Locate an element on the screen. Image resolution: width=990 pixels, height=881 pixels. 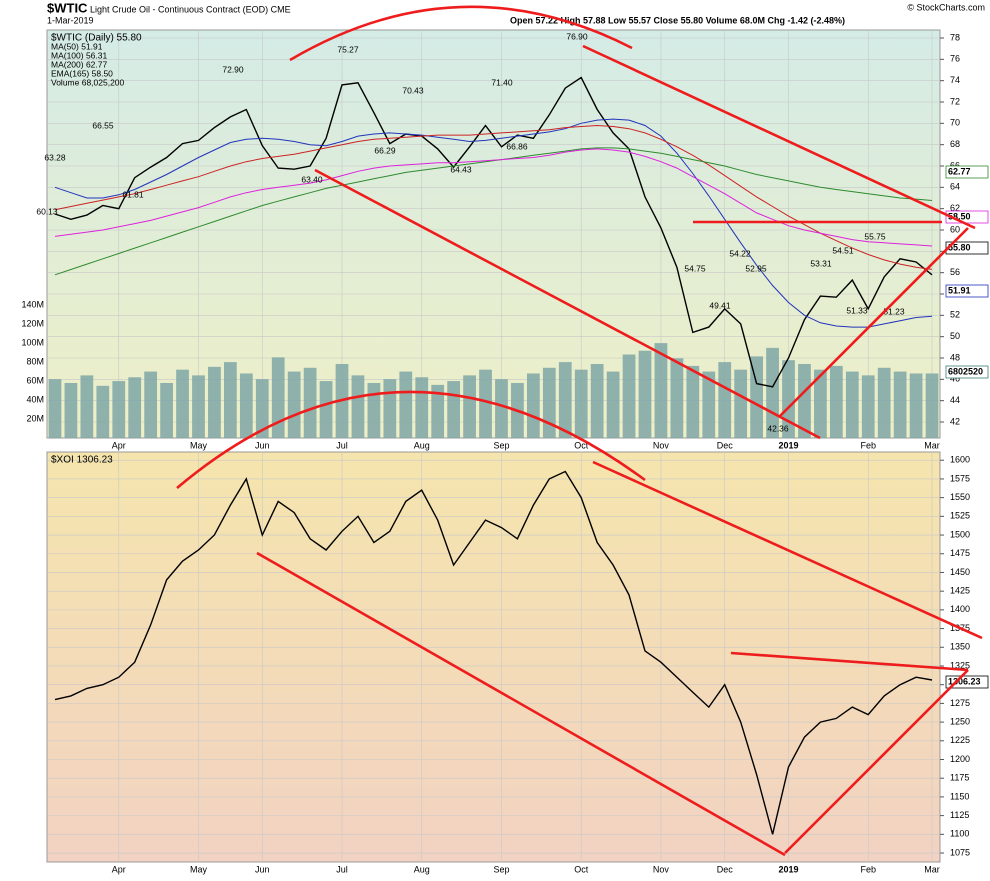
annotation: 63.40 is located at coordinates (312, 179).